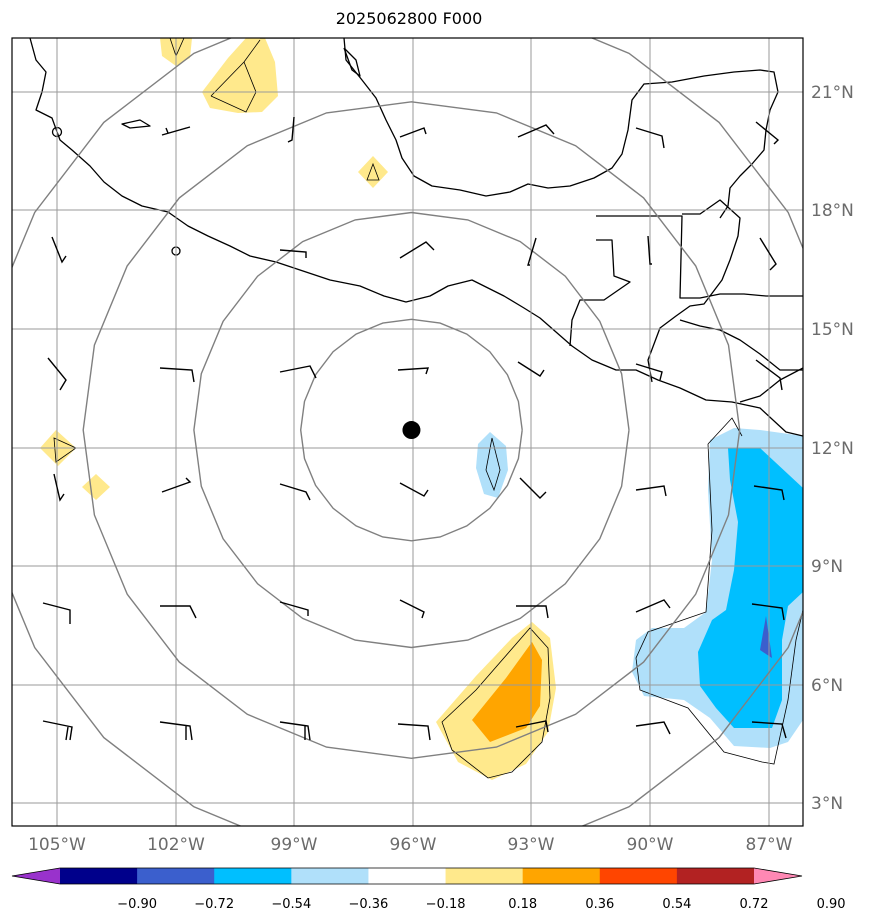 This screenshot has height=924, width=873. I want to click on longitude-label: 93°W, so click(531, 845).